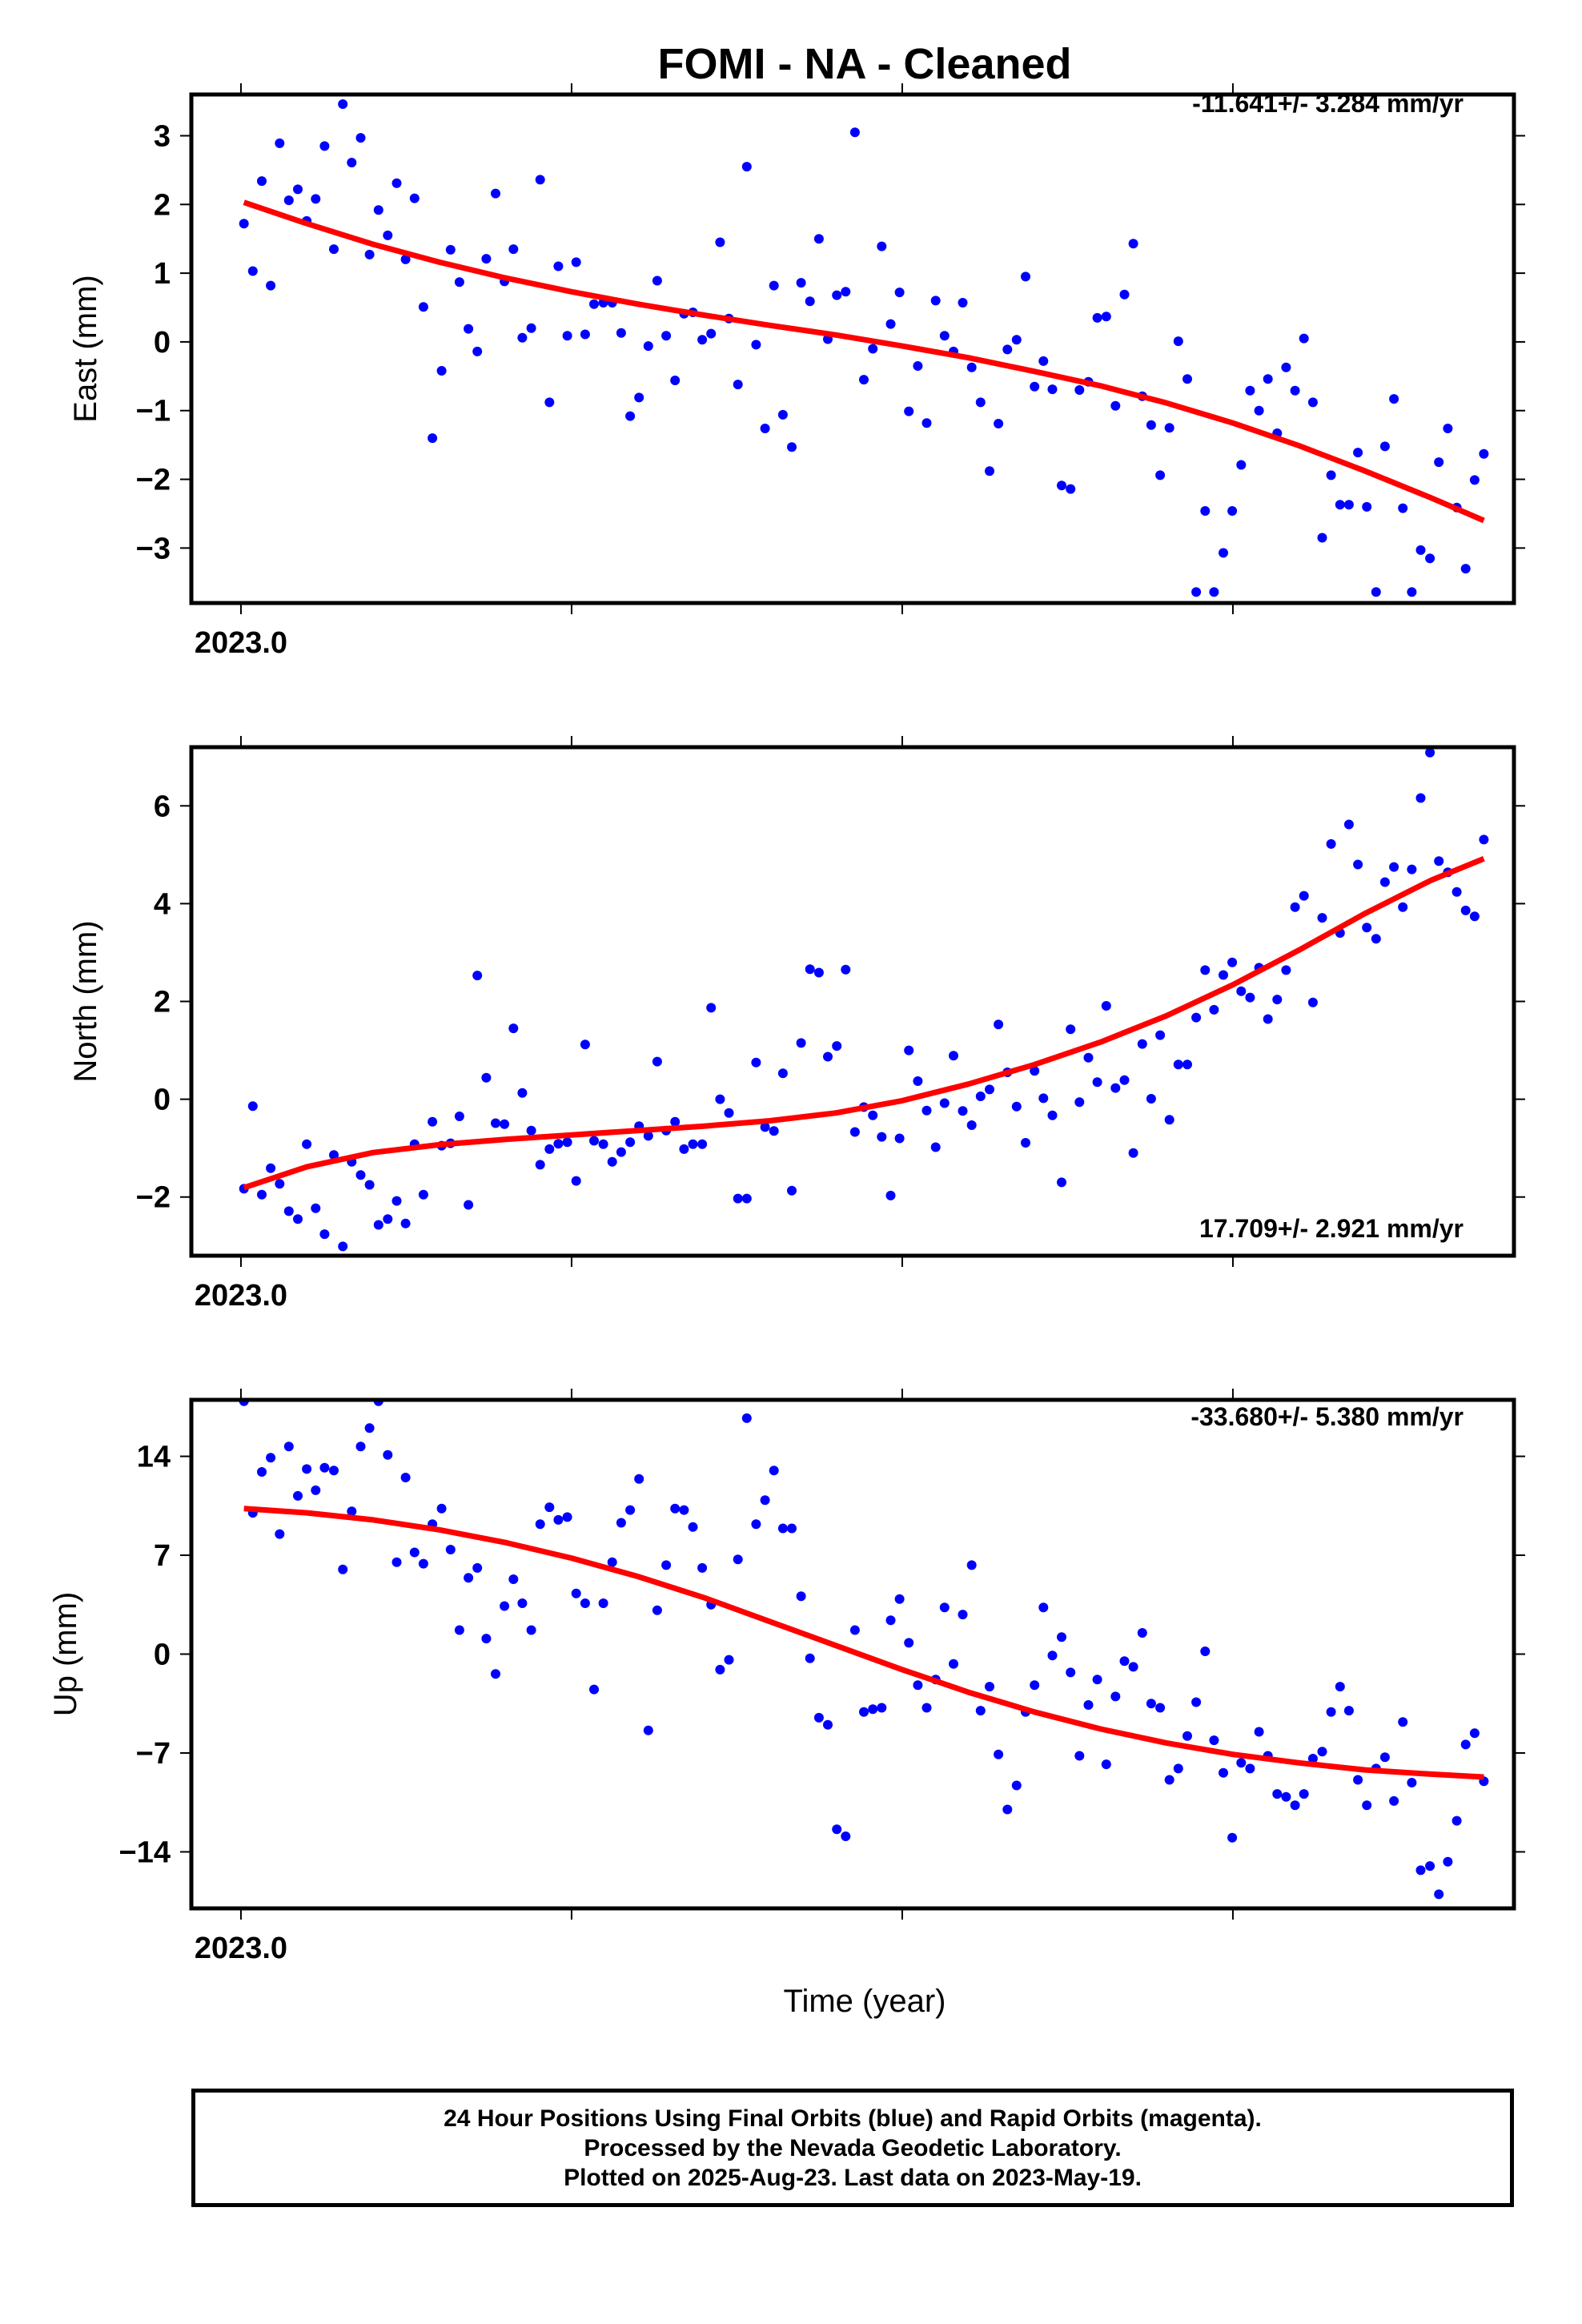 The width and height of the screenshot is (1582, 2324). I want to click on x-axis-label: Time (year), so click(865, 2001).